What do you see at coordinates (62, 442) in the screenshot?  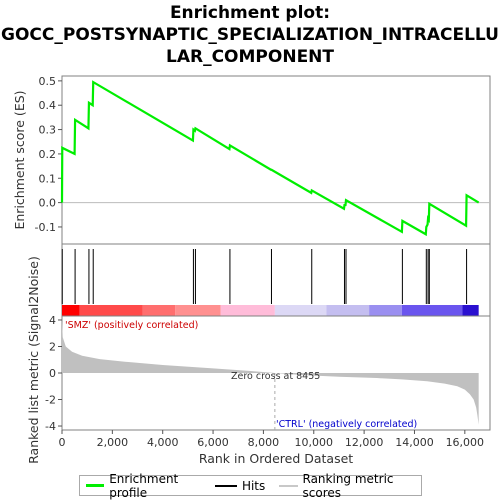 I see `xtick-label: 0` at bounding box center [62, 442].